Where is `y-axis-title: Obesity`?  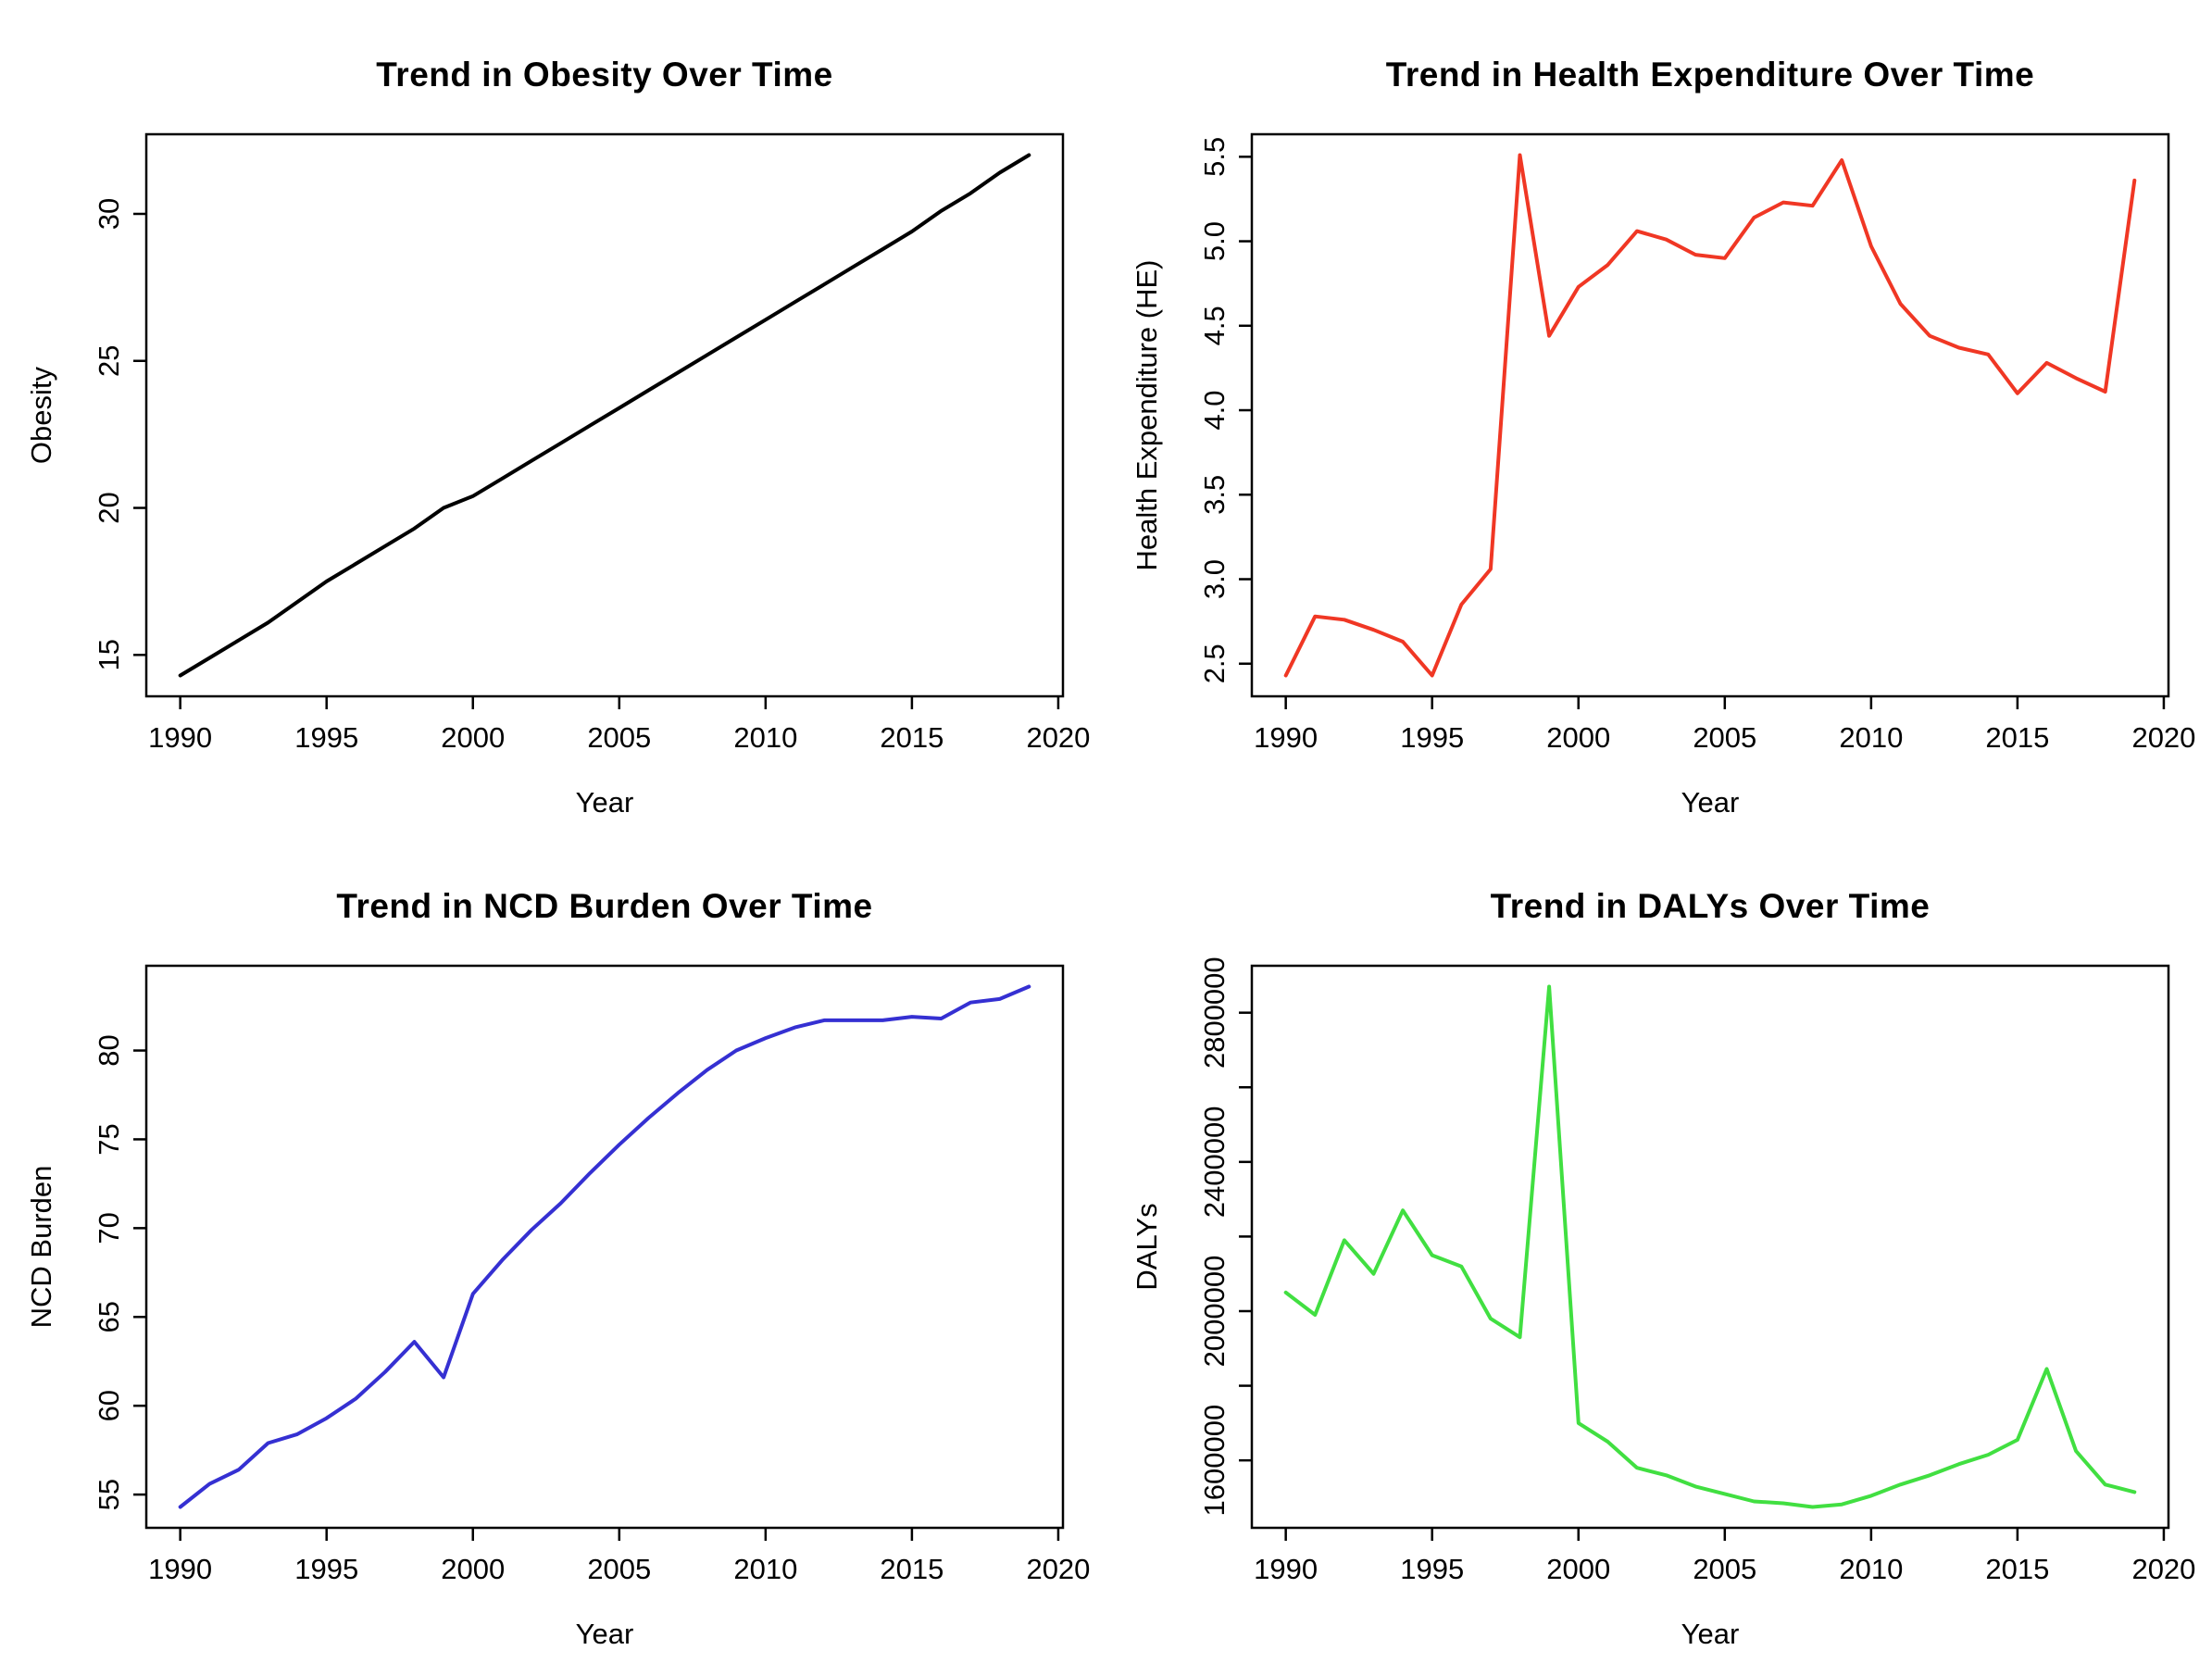 y-axis-title: Obesity is located at coordinates (41, 415).